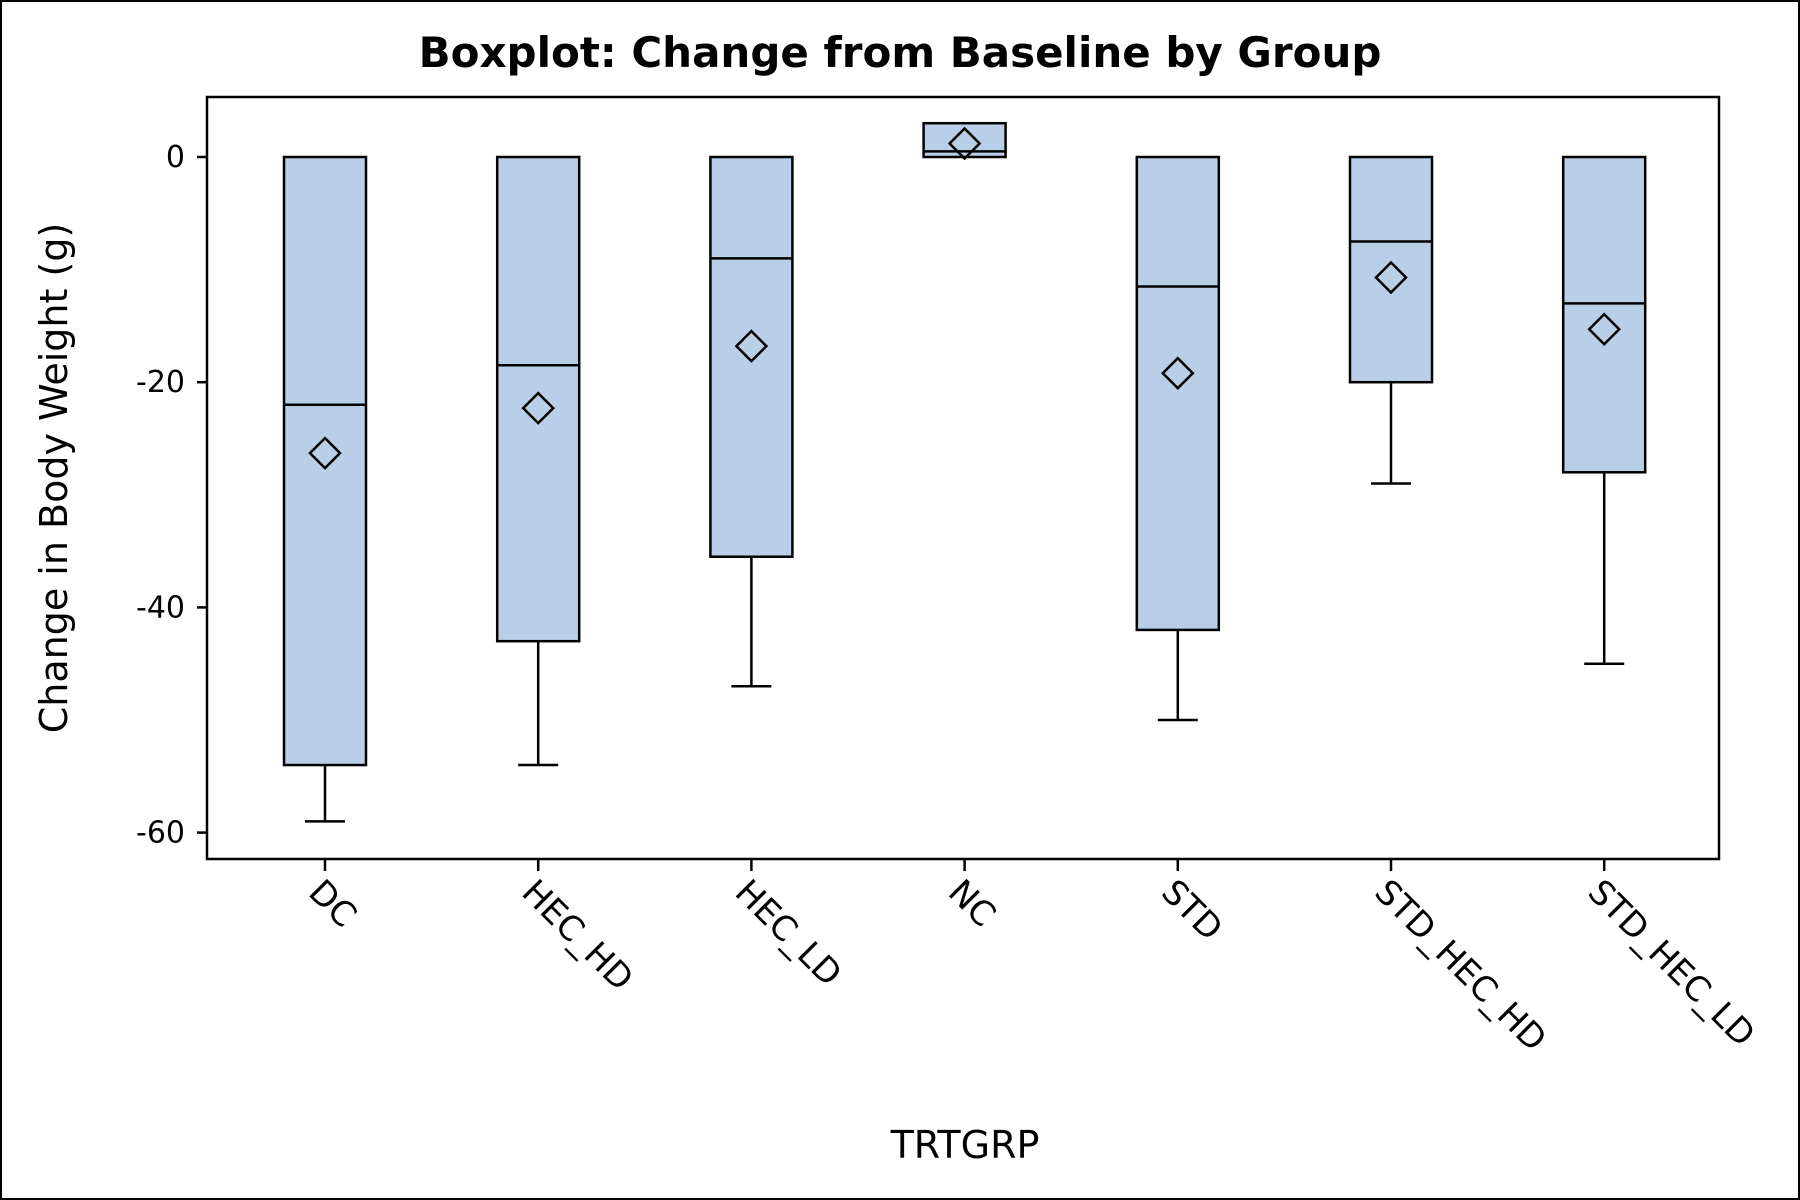  Describe the element at coordinates (900, 52) in the screenshot. I see `chart-title: Boxplot: Change from Baseline by Group` at that location.